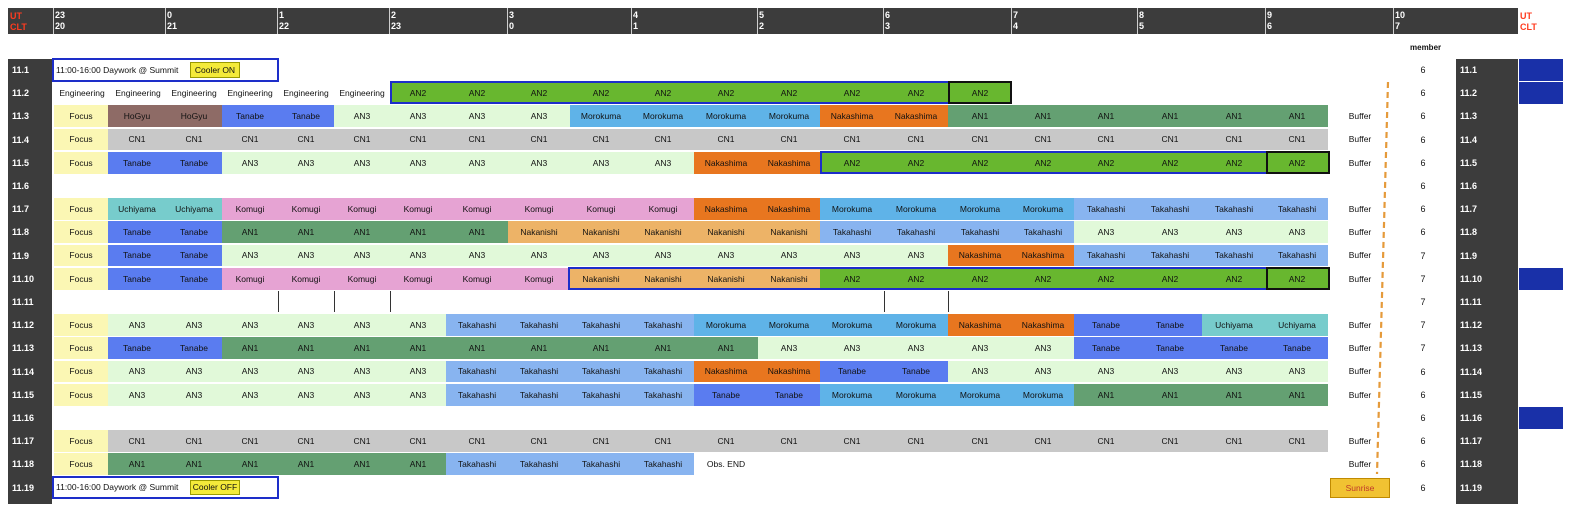 Image resolution: width=1588 pixels, height=509 pixels. What do you see at coordinates (512, 26) in the screenshot?
I see `header-tick-clt: 0` at bounding box center [512, 26].